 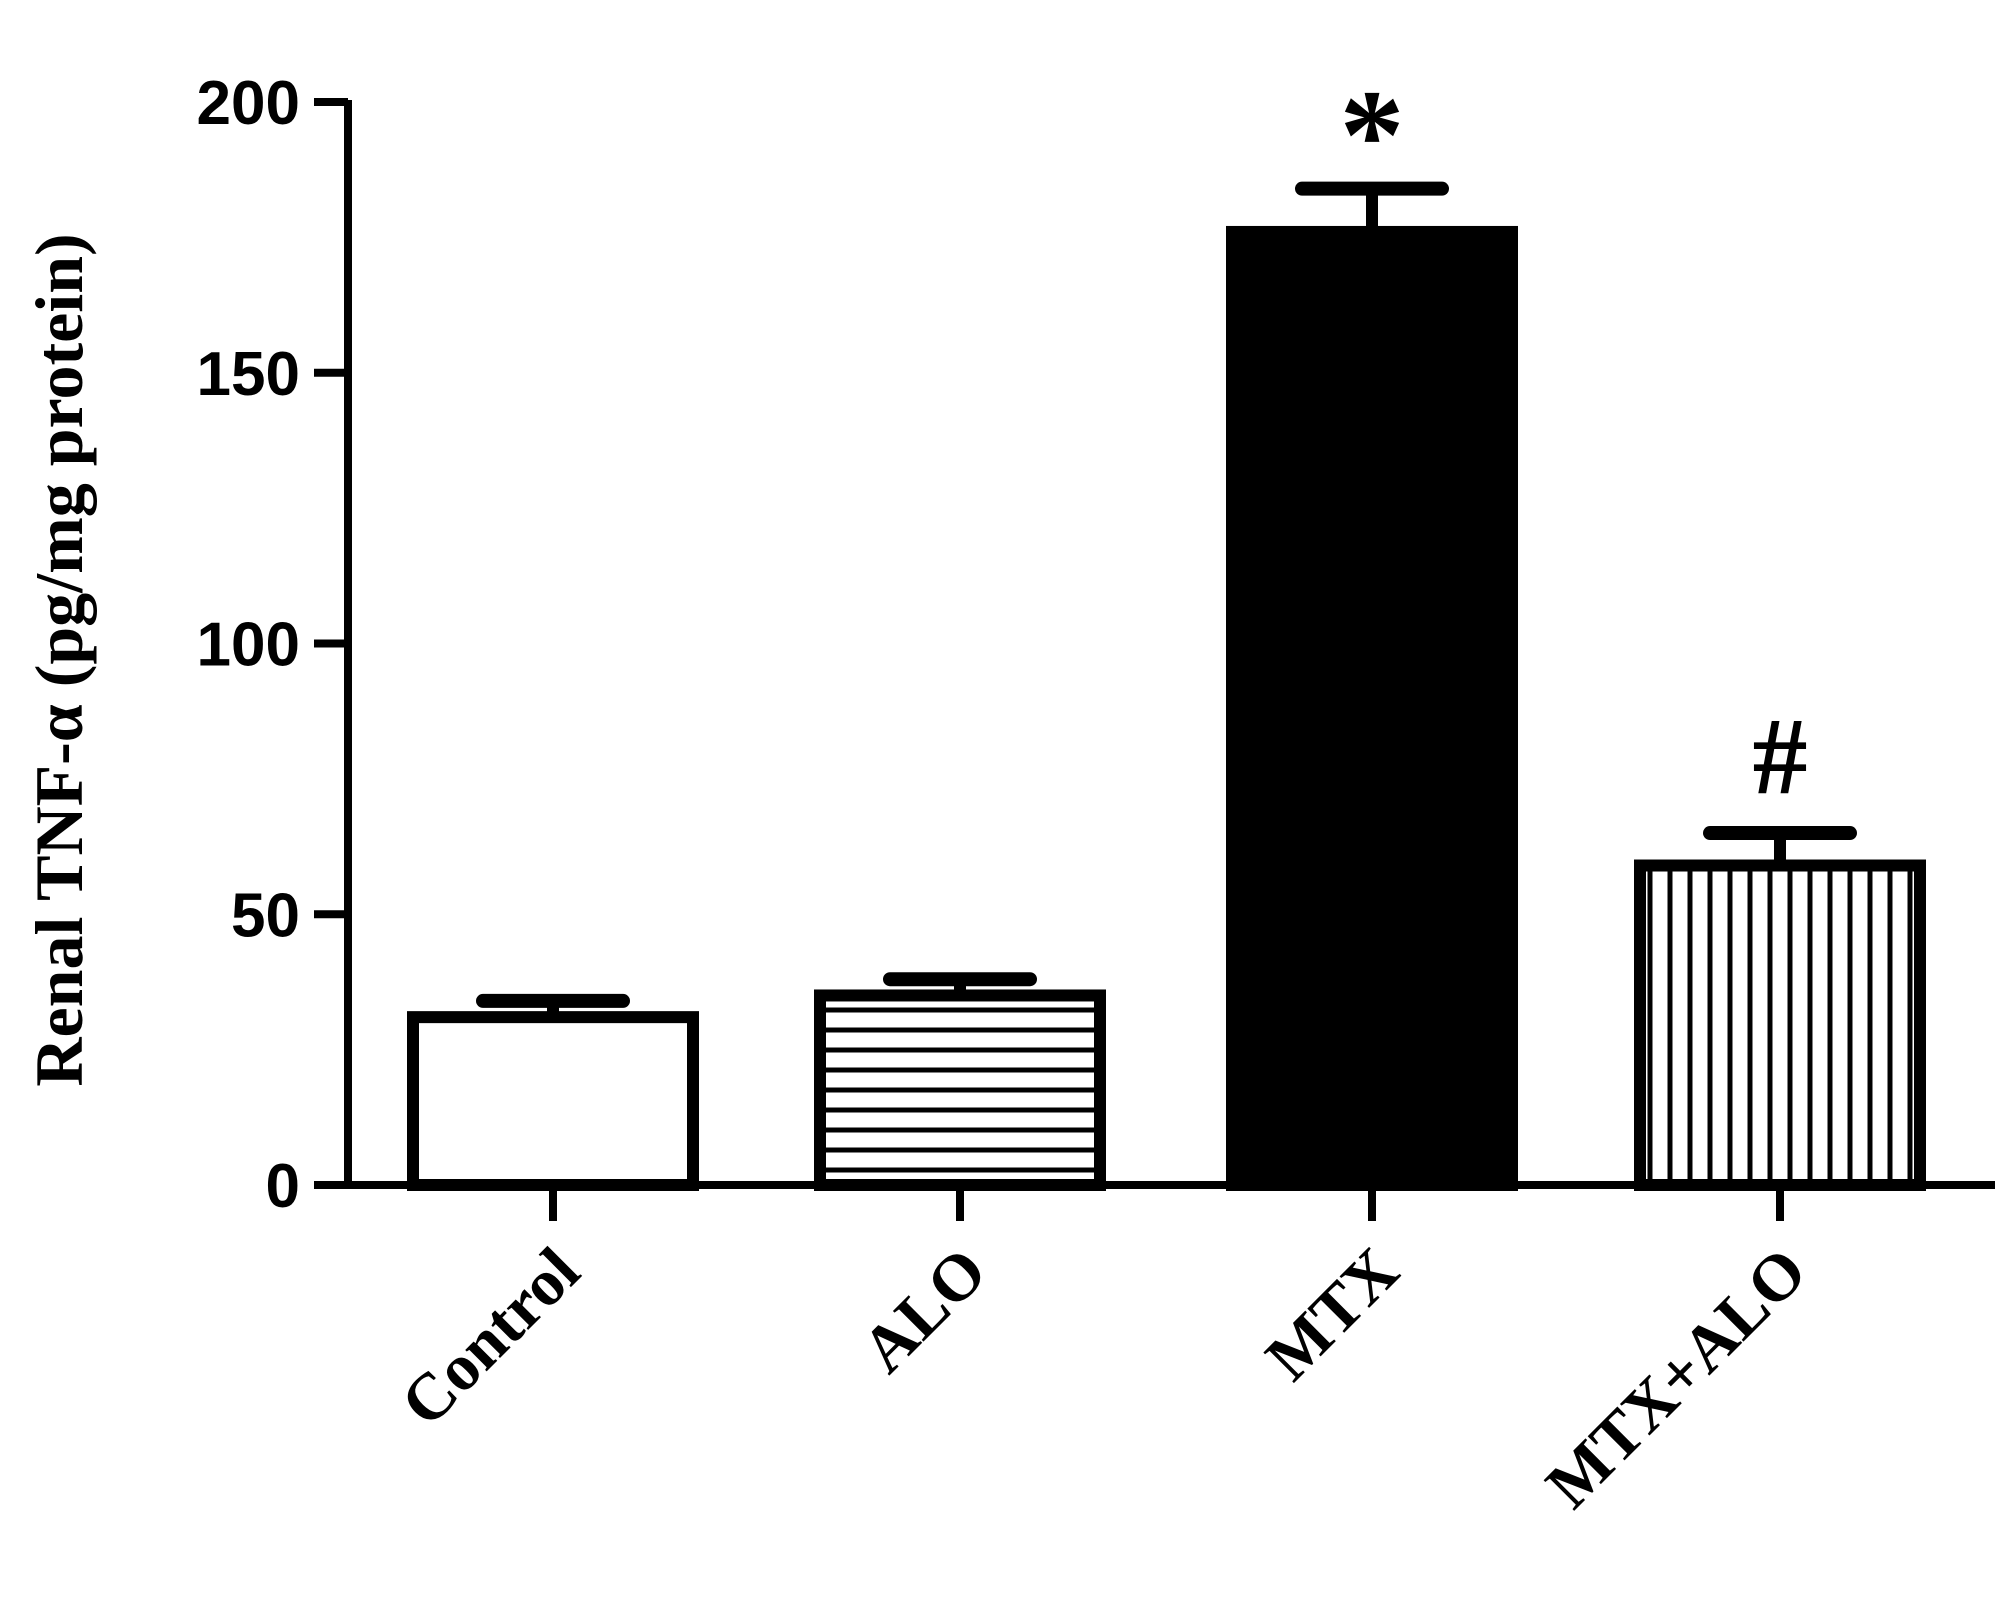 I want to click on x-tick-label-mtx: MTX, so click(x=1332, y=1314).